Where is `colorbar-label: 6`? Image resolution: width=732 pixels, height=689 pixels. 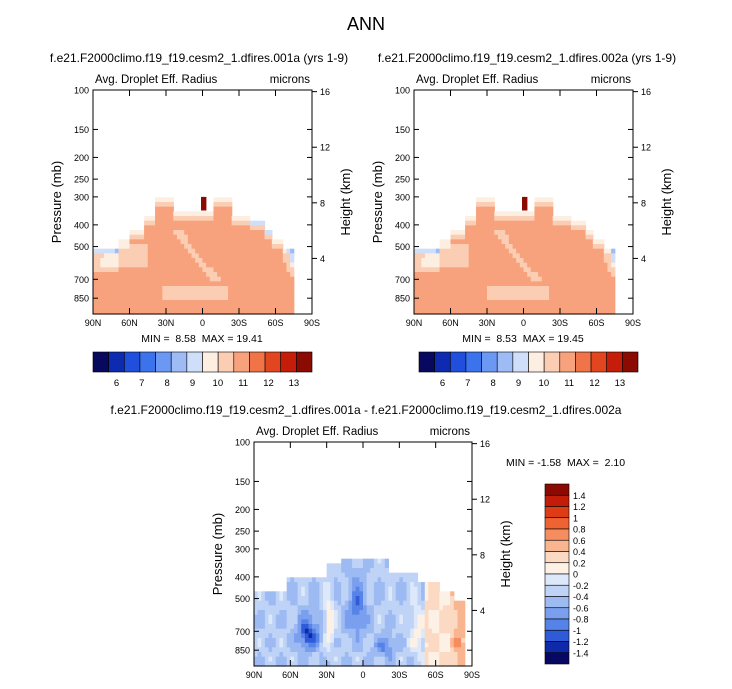 colorbar-label: 6 is located at coordinates (442, 383).